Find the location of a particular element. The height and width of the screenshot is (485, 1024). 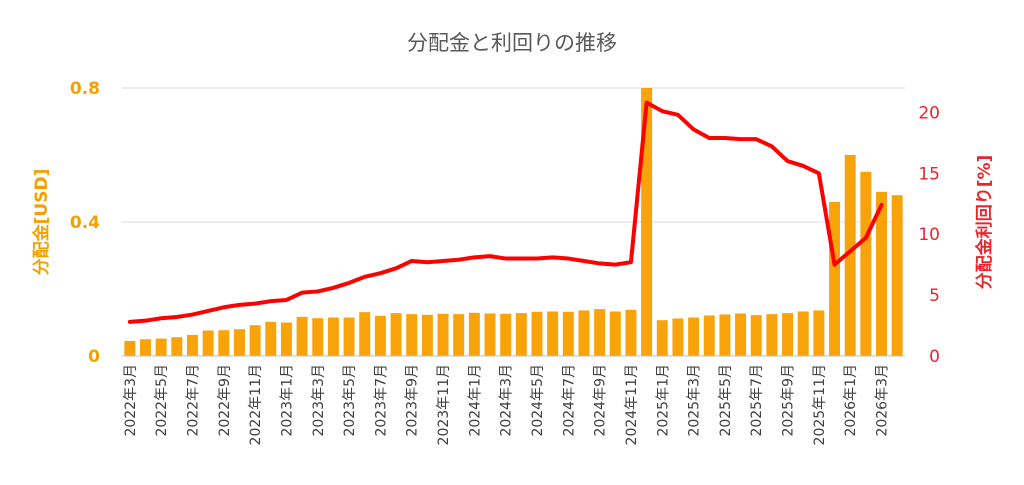

left-tick-label: 0 is located at coordinates (94, 357).